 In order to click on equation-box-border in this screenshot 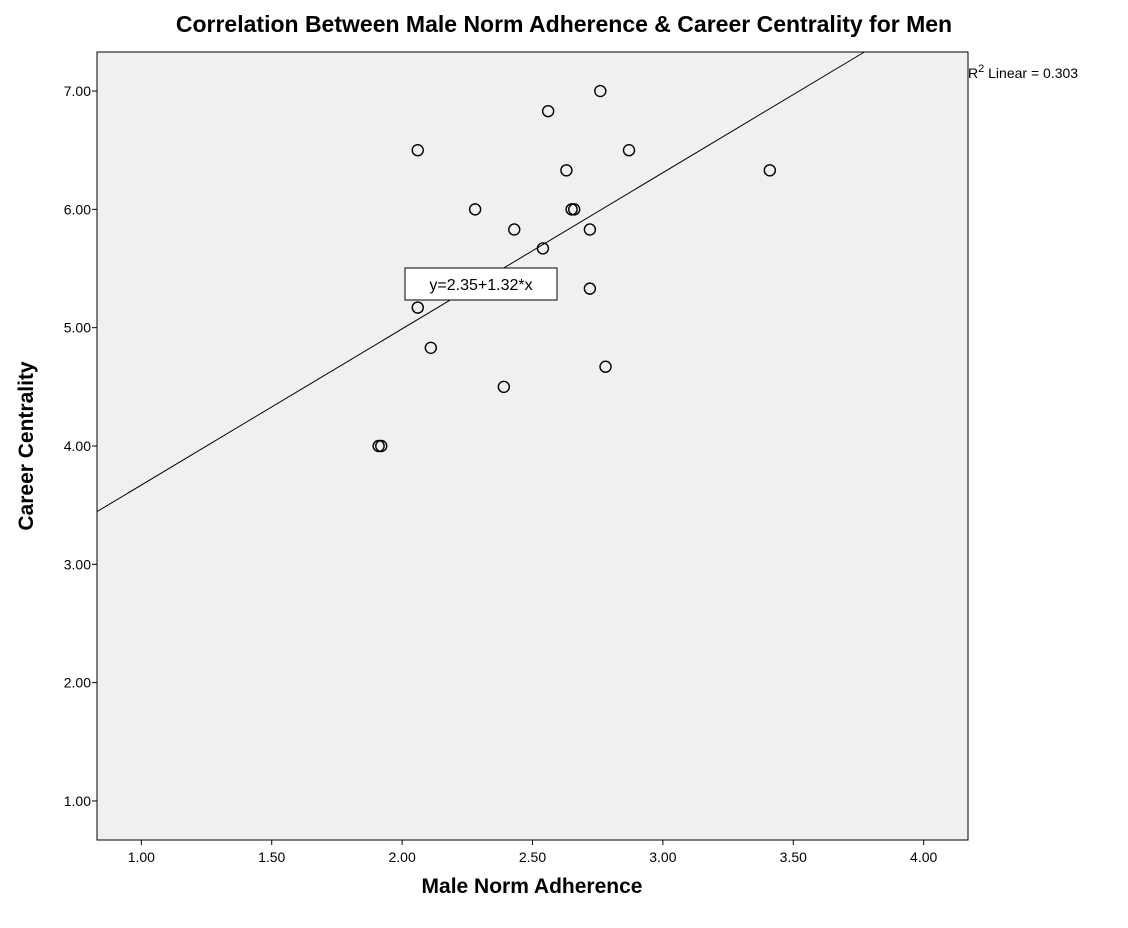, I will do `click(481, 284)`.